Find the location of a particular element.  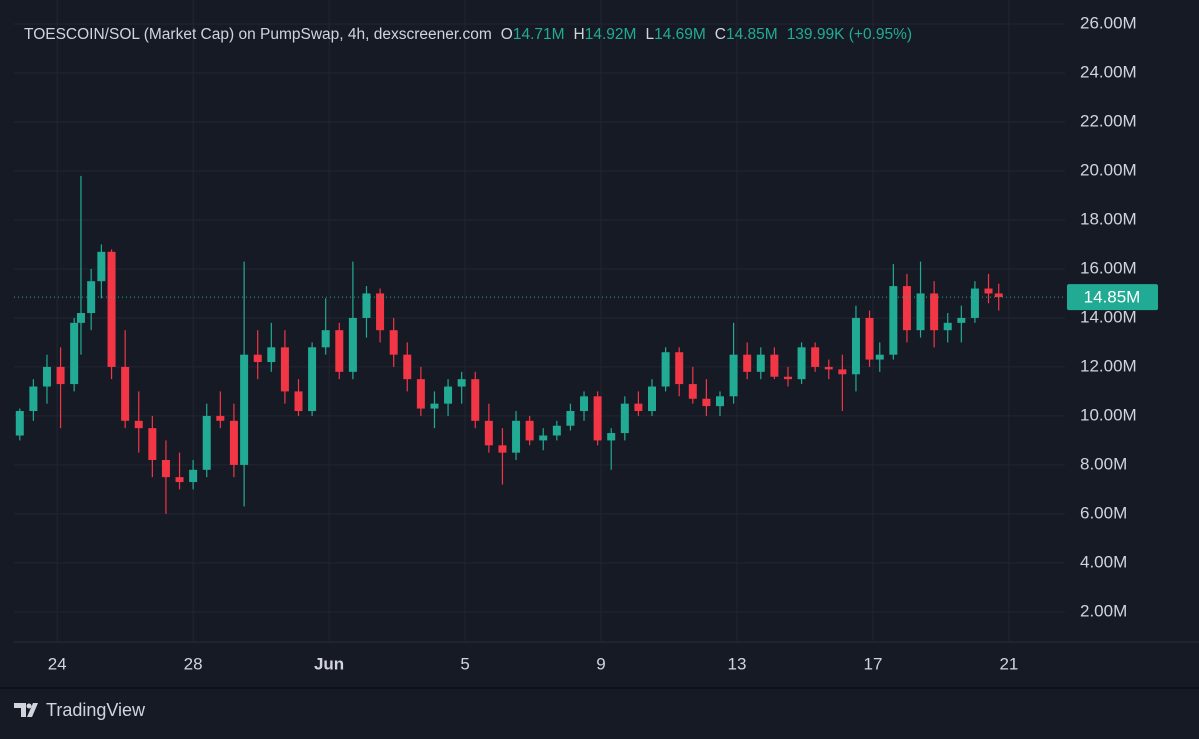

y-tick-label: 16.00M is located at coordinates (1108, 267).